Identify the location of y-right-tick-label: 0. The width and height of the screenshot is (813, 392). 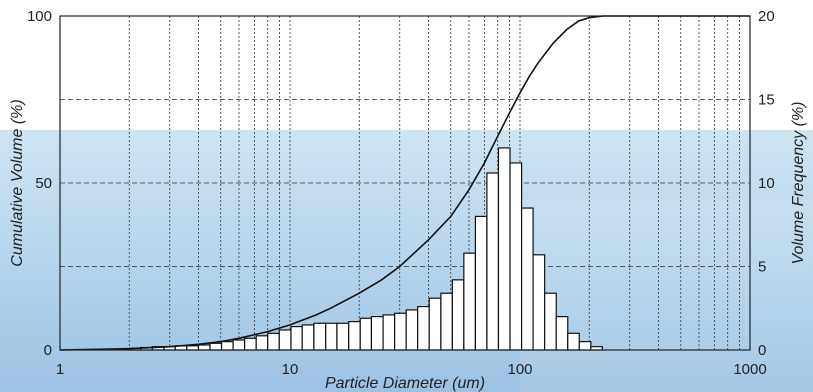
(762, 350).